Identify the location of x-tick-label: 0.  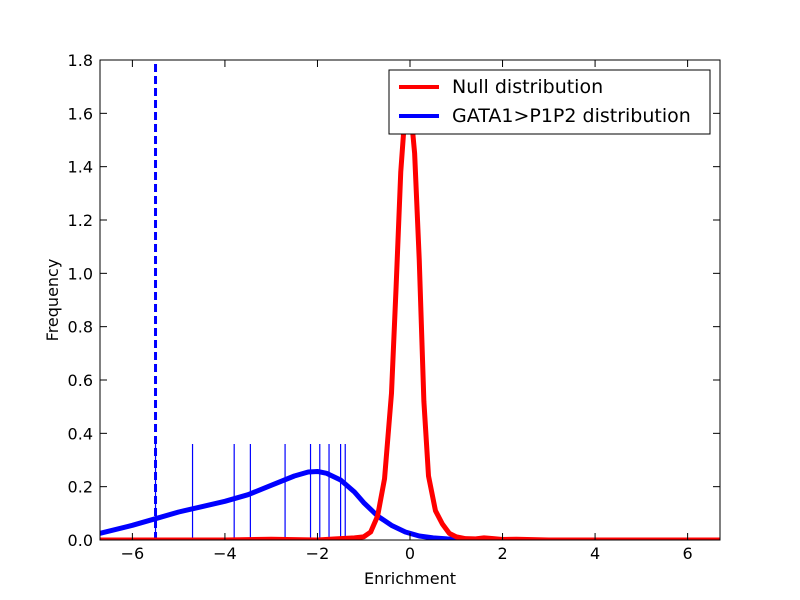
(410, 553).